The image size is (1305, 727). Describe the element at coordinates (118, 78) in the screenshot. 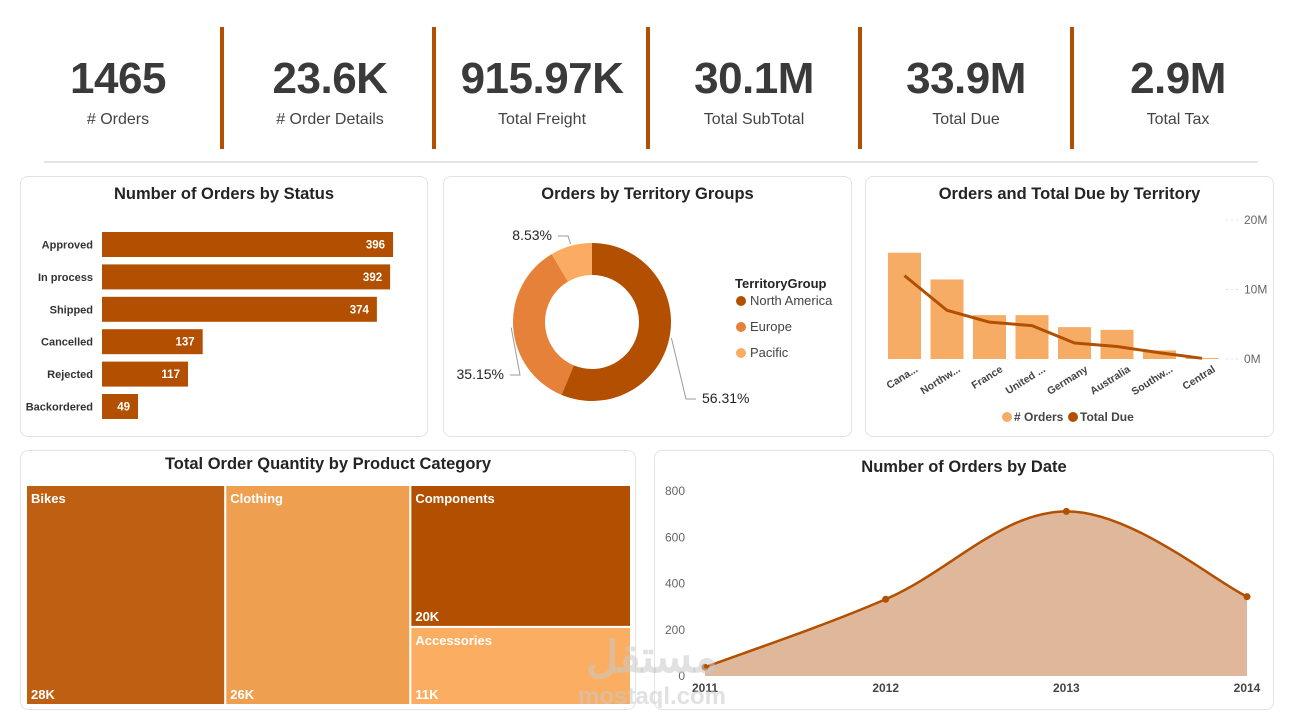

I see `kpi-value: 1465` at that location.